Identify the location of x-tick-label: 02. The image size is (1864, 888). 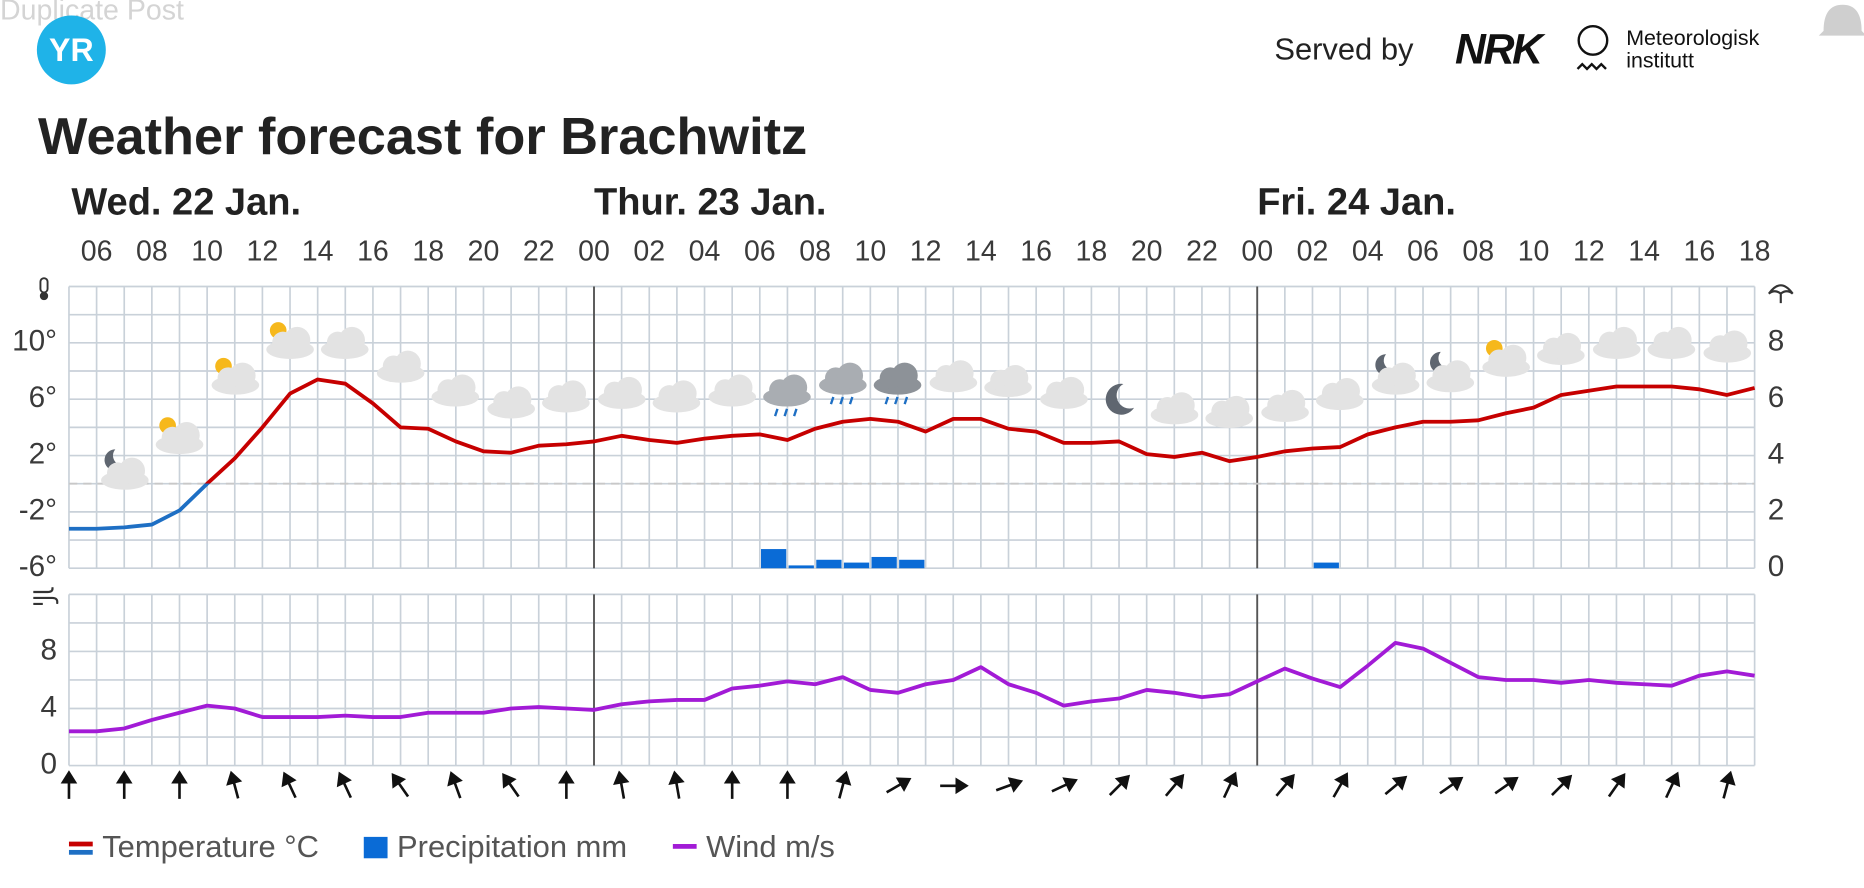
(649, 252).